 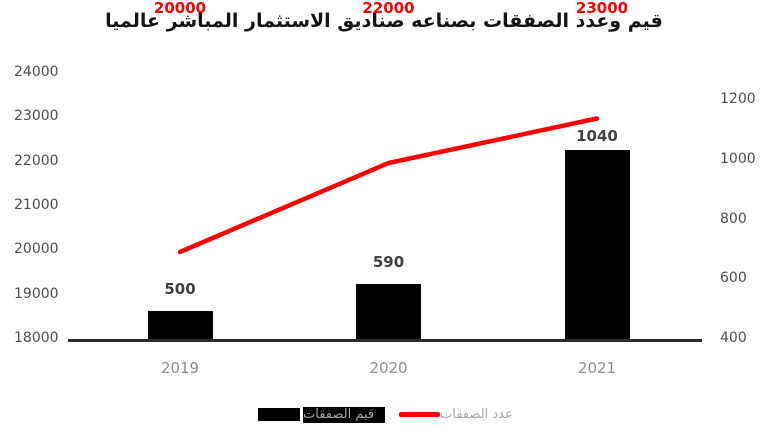 I want to click on bar-2021, so click(x=597, y=245).